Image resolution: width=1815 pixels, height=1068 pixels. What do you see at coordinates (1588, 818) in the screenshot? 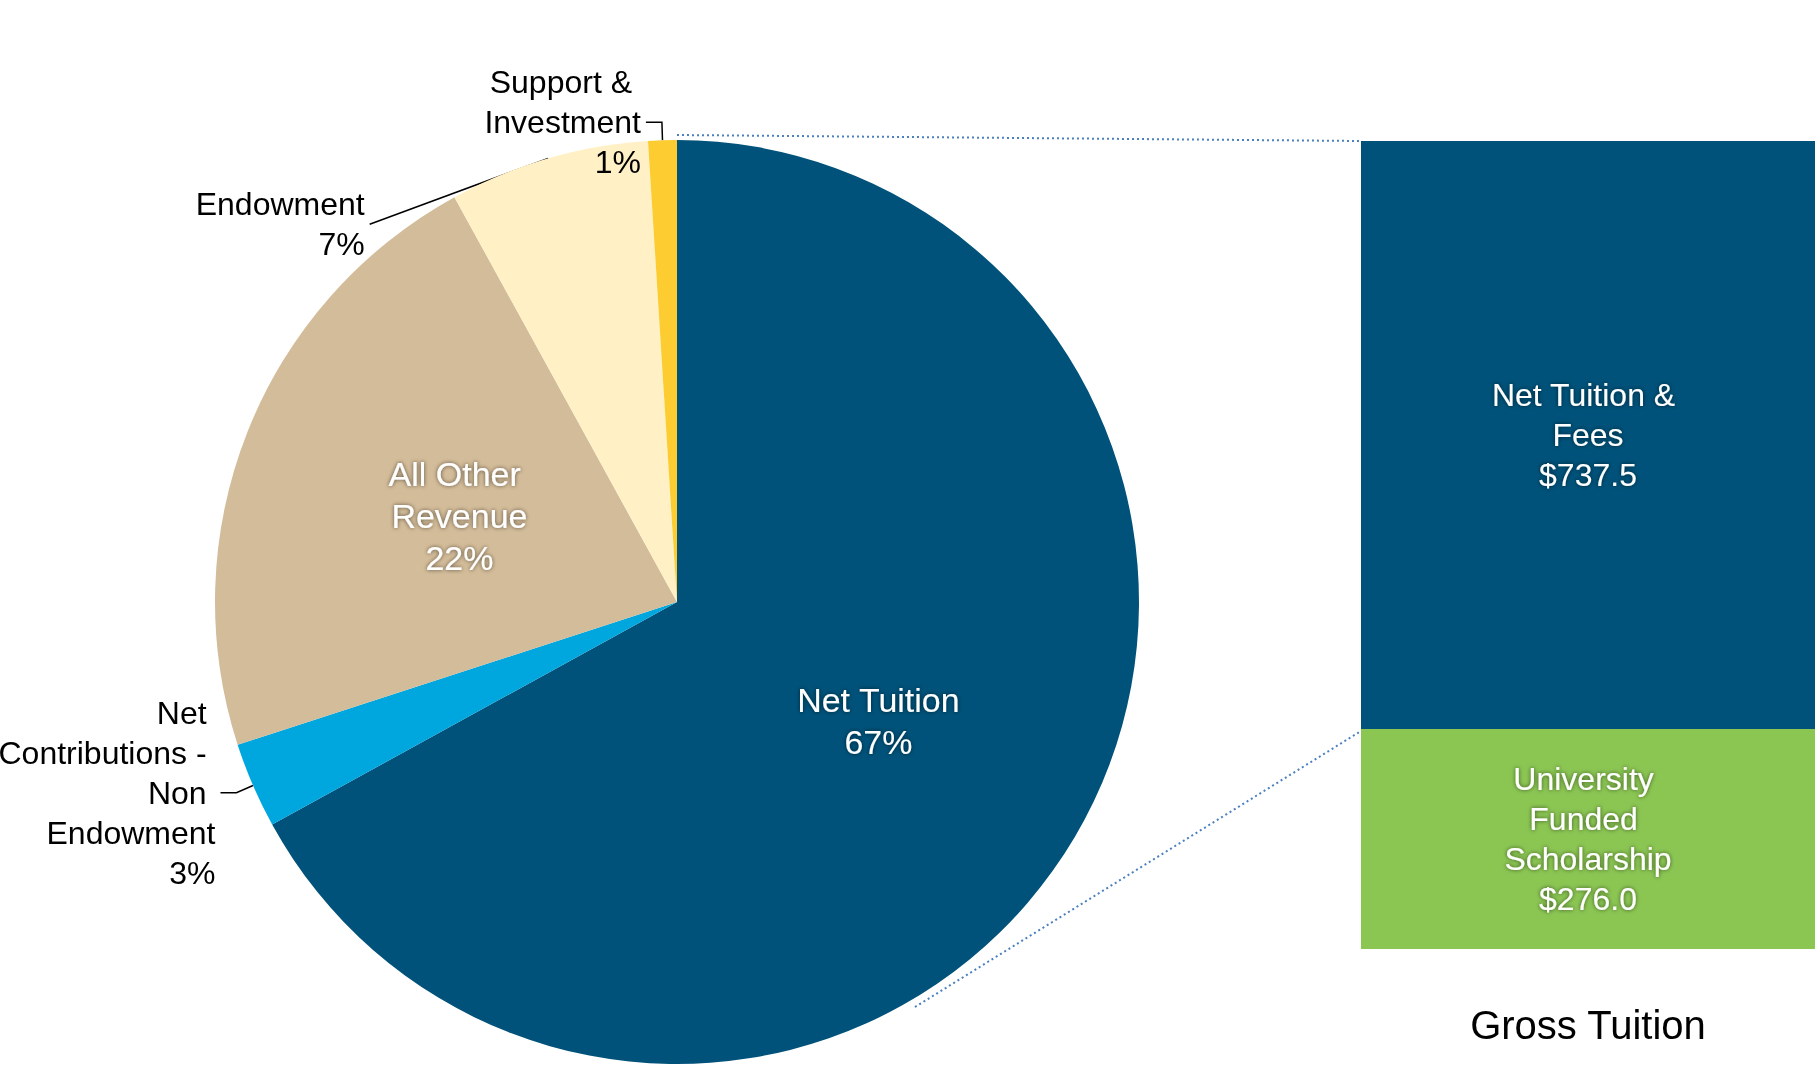
I see `series-label: University Funded Scholarship` at bounding box center [1588, 818].